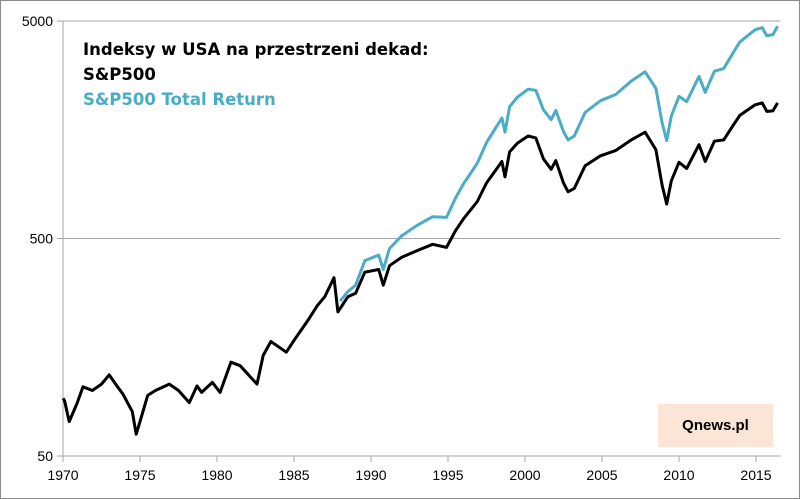 This screenshot has width=800, height=499. What do you see at coordinates (755, 475) in the screenshot?
I see `x-tick-label: 2015` at bounding box center [755, 475].